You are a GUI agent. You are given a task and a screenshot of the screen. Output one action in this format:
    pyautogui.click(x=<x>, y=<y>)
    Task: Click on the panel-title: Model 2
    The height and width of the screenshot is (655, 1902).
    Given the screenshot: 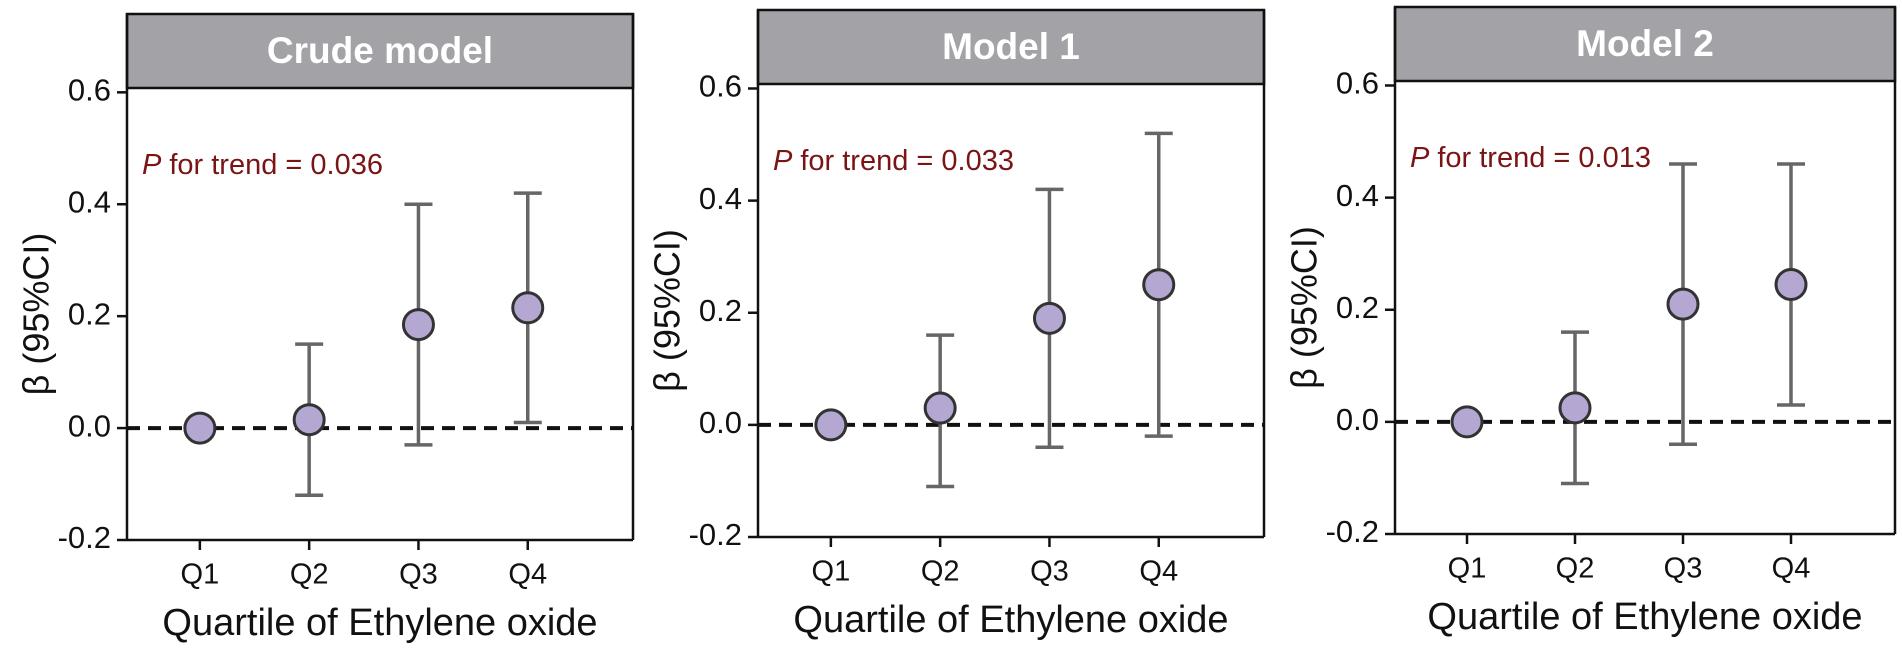 What is the action you would take?
    pyautogui.click(x=1645, y=43)
    